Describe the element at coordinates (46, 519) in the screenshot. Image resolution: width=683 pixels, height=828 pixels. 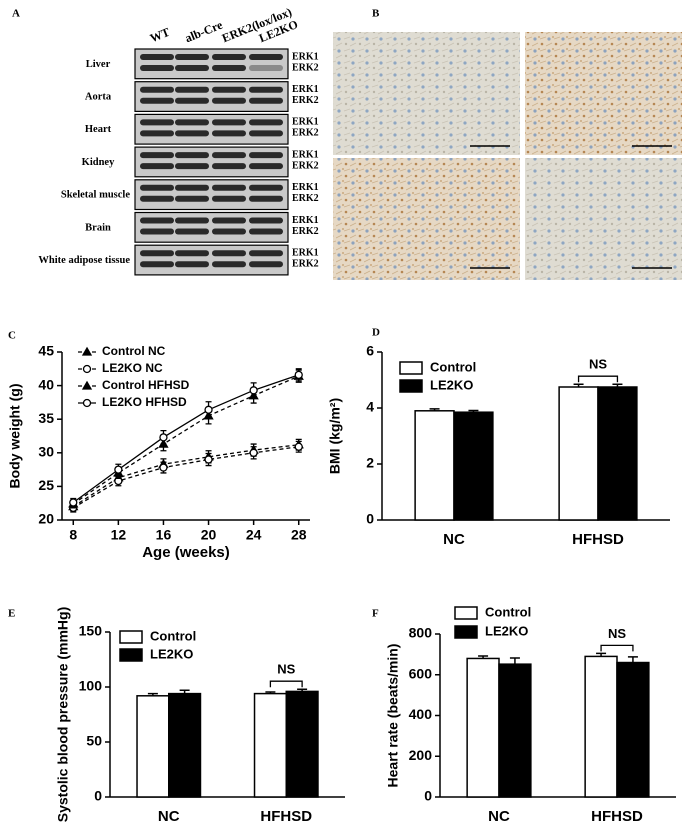
I see `y-tick-label: 20` at that location.